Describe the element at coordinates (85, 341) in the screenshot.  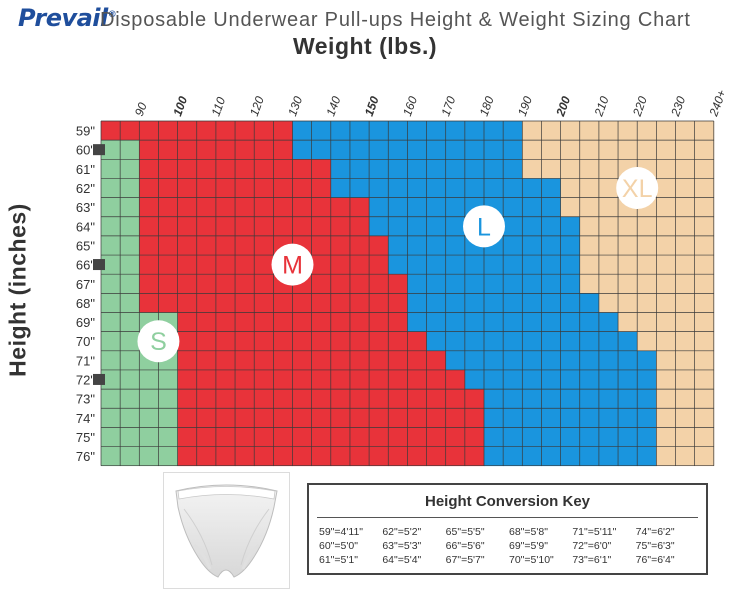
I see `y-tick-label: 70"` at that location.